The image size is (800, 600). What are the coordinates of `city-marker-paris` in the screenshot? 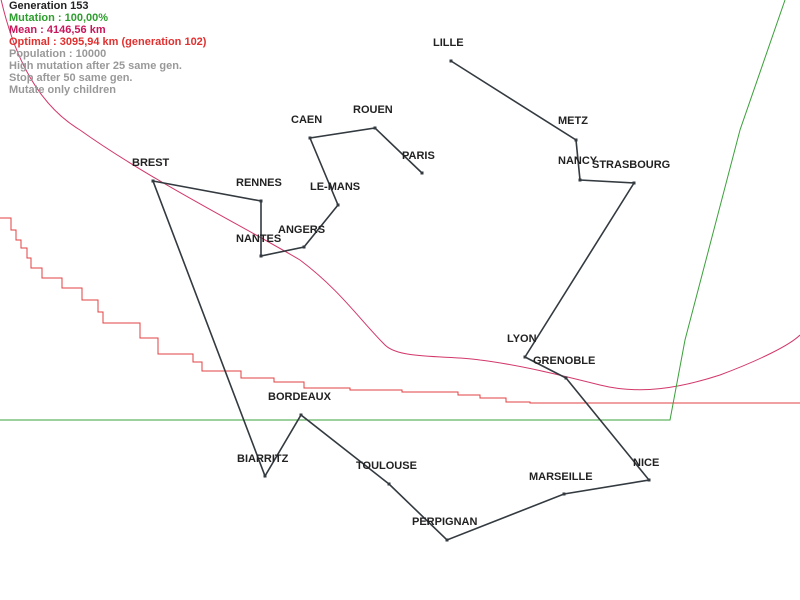 It's located at (422, 173).